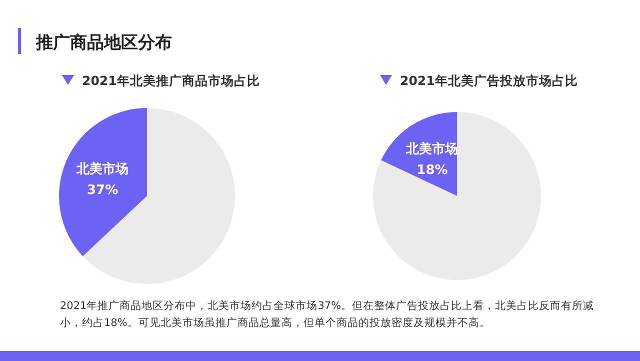 This screenshot has width=640, height=361. What do you see at coordinates (328, 315) in the screenshot?
I see `text: 2021年推广商品地区分布中，北美市场约占全球市场37%。但在整体广告投放占比上看，北美占比反而有所减小，约占18%。可见北美市场虽推广商品总量高，但单个商品的投放密度及规模并不高。` at bounding box center [328, 315].